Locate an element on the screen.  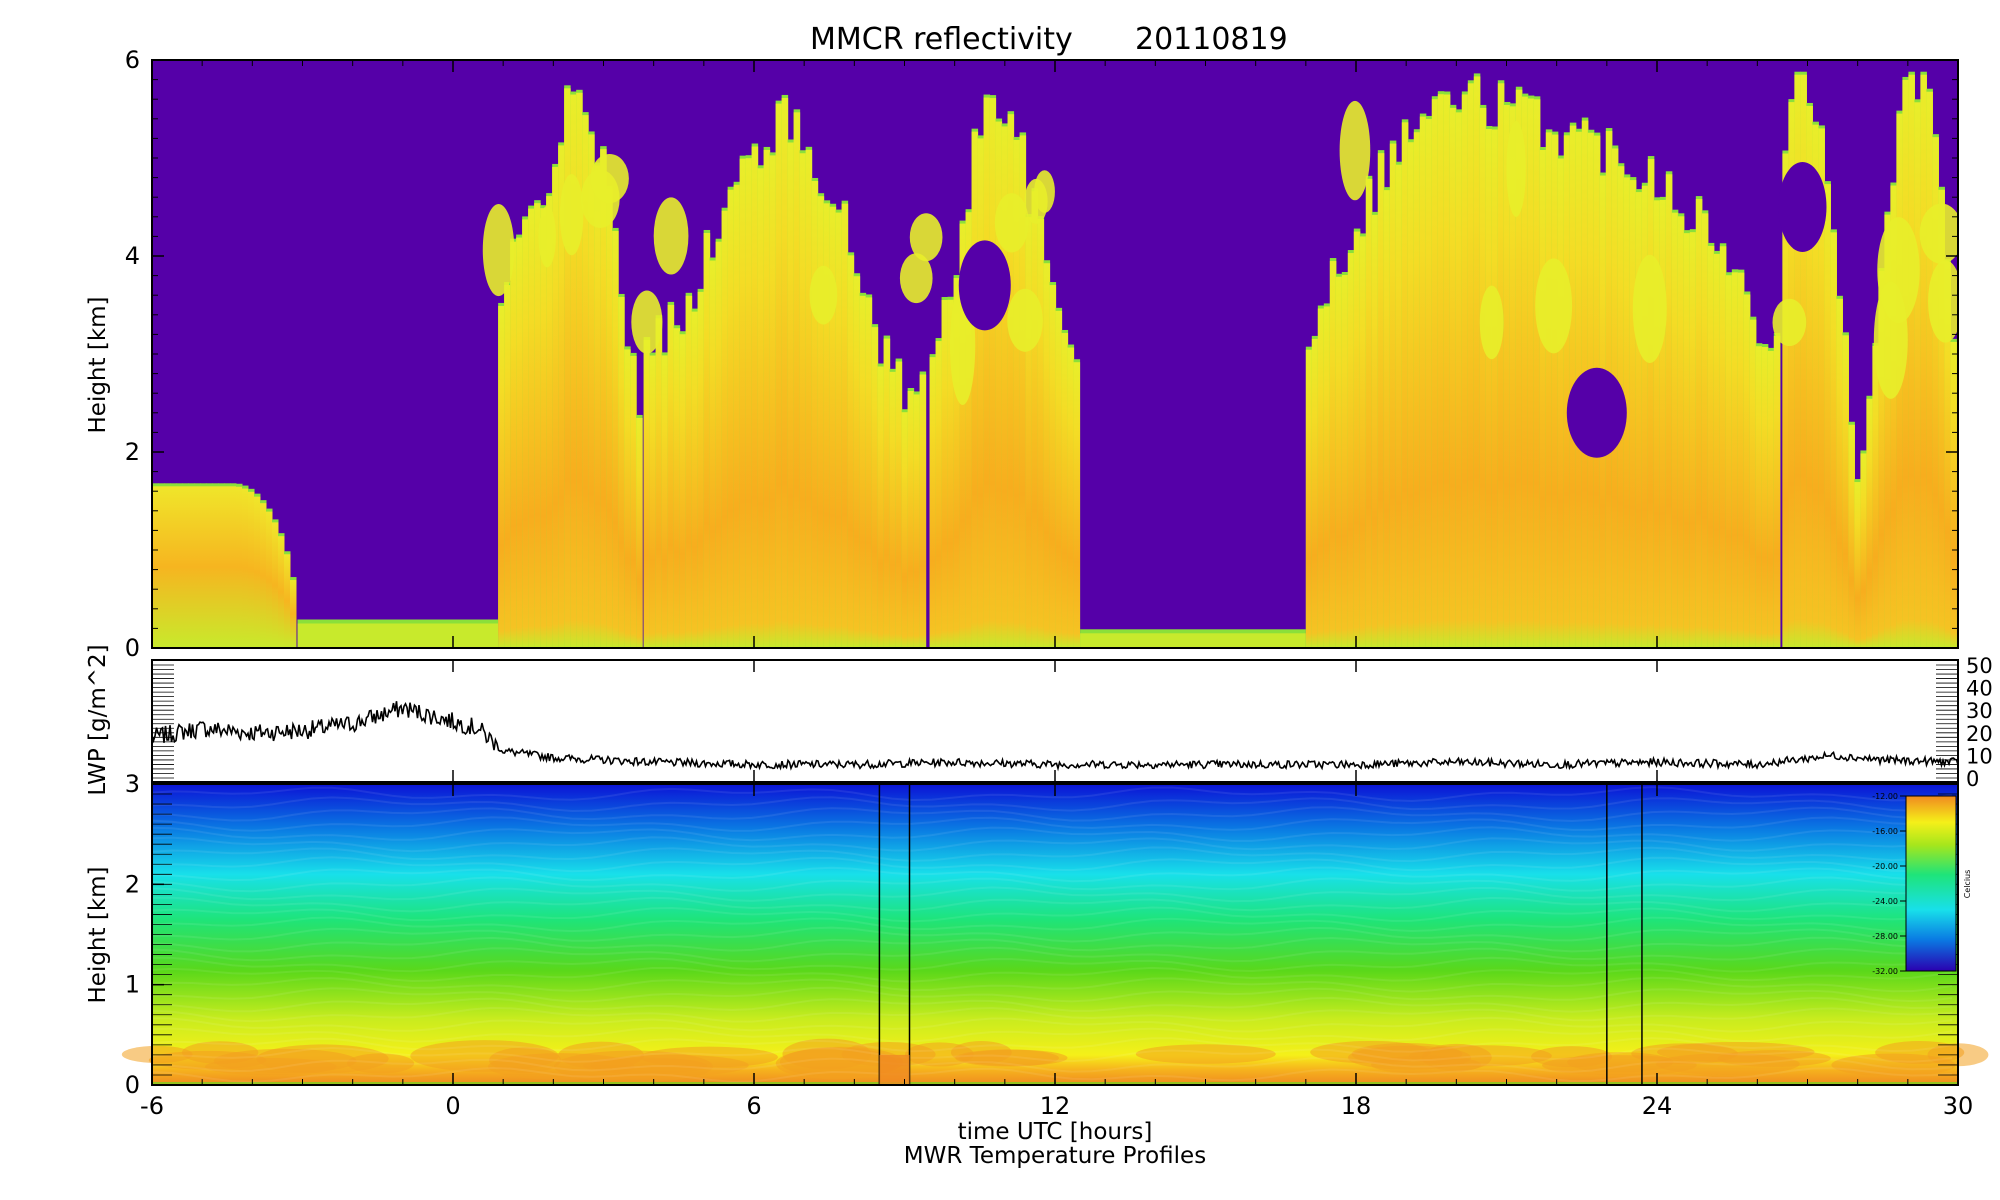
colorbar-tick-label: -24.00 is located at coordinates (1885, 901).